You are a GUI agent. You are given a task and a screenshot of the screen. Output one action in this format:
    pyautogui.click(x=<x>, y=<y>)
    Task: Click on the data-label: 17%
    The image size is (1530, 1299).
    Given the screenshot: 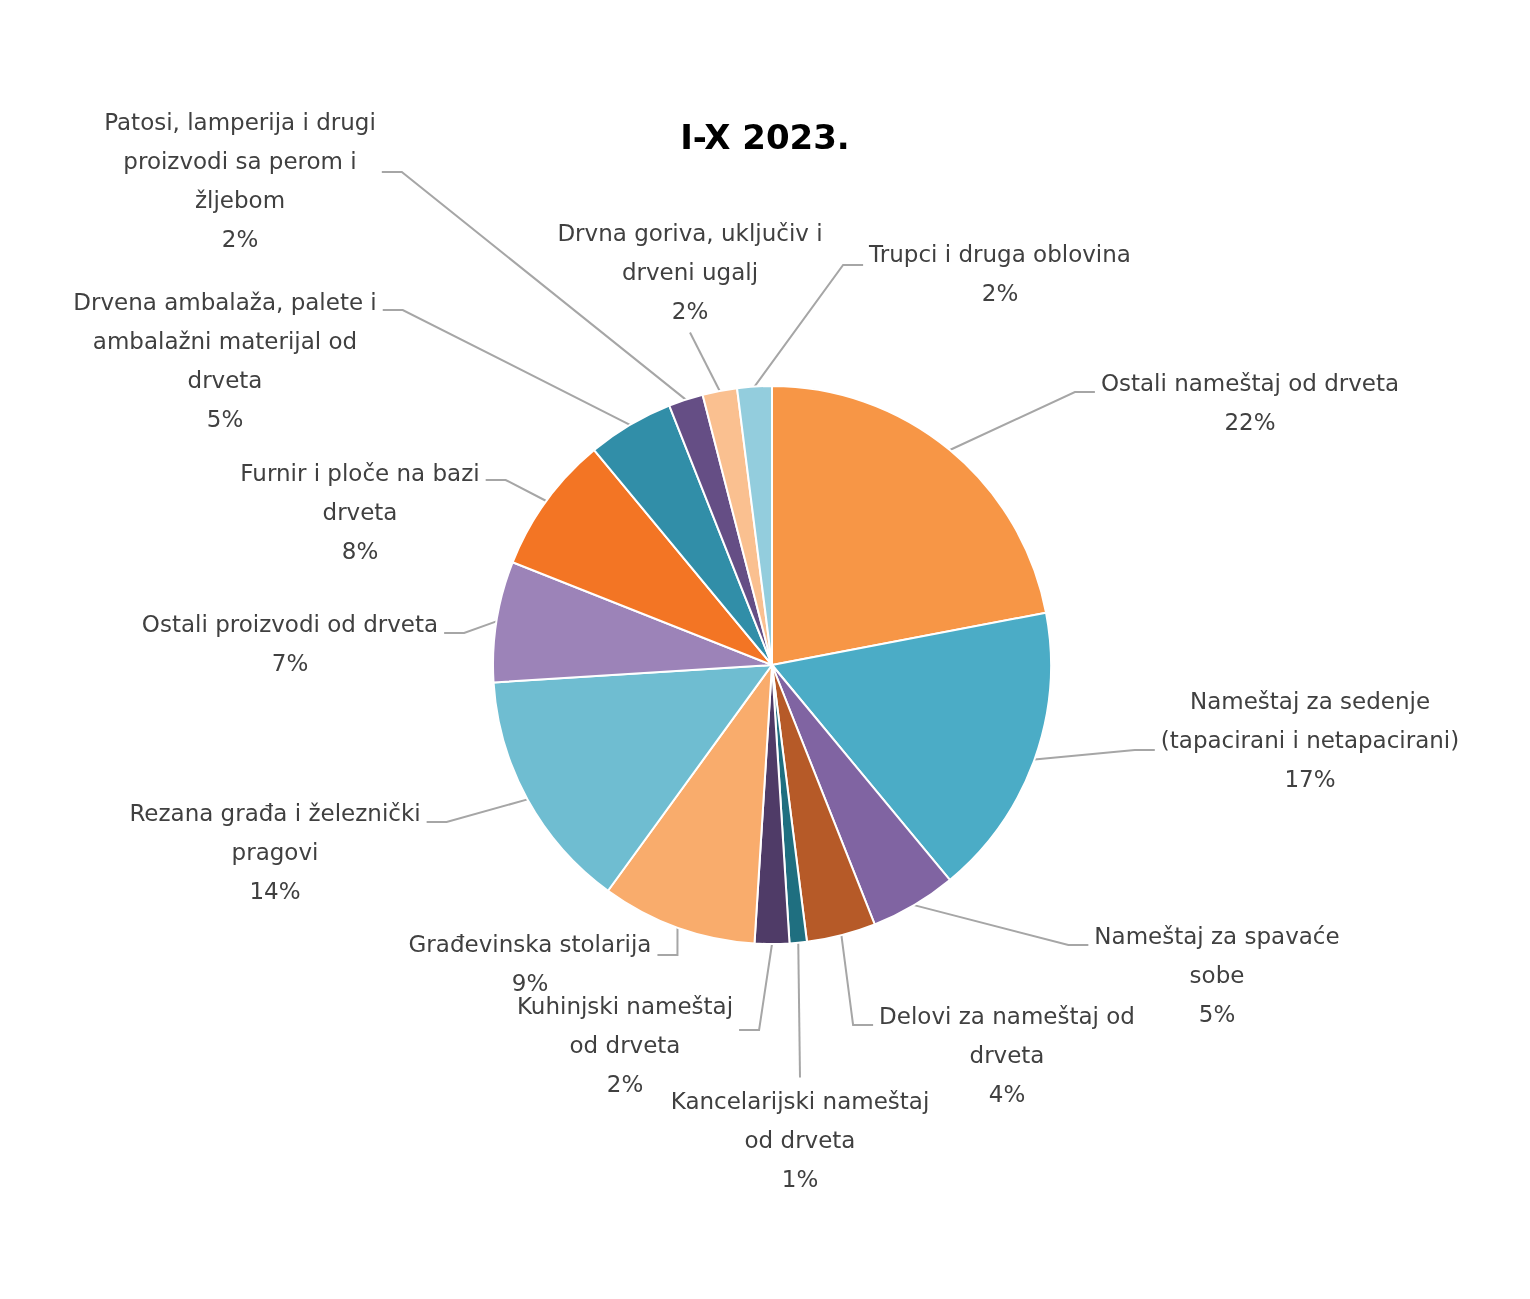 What is the action you would take?
    pyautogui.click(x=1310, y=779)
    